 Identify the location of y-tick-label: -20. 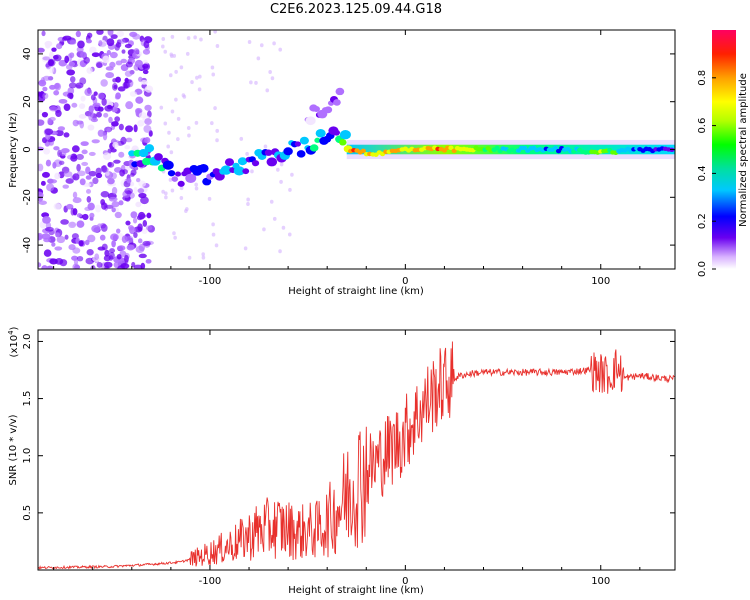
(27, 197).